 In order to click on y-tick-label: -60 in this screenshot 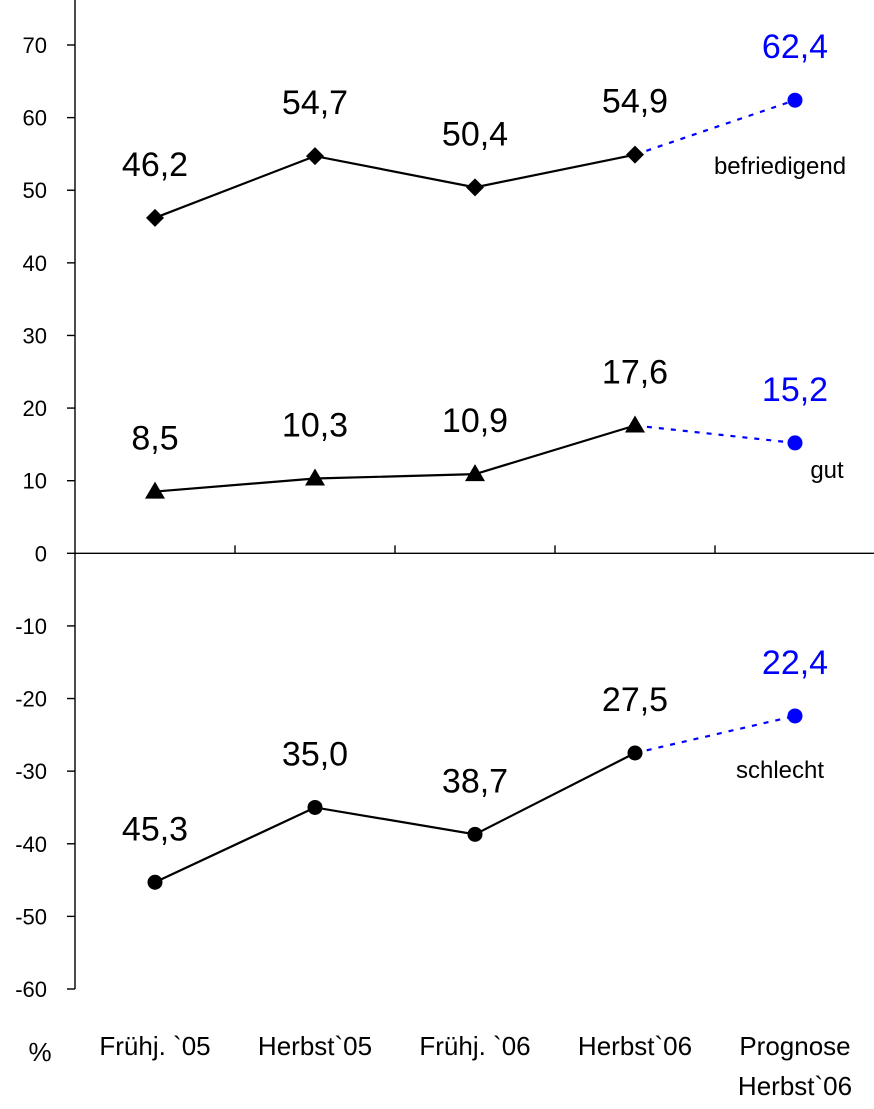, I will do `click(31, 989)`.